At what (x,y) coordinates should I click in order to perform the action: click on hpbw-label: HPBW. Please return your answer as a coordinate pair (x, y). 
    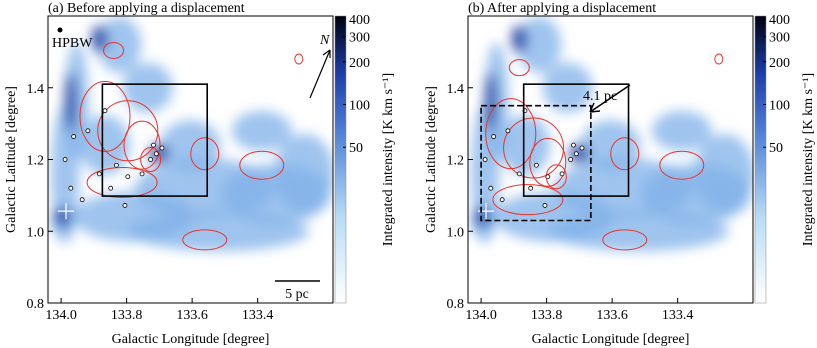
    Looking at the image, I should click on (72, 43).